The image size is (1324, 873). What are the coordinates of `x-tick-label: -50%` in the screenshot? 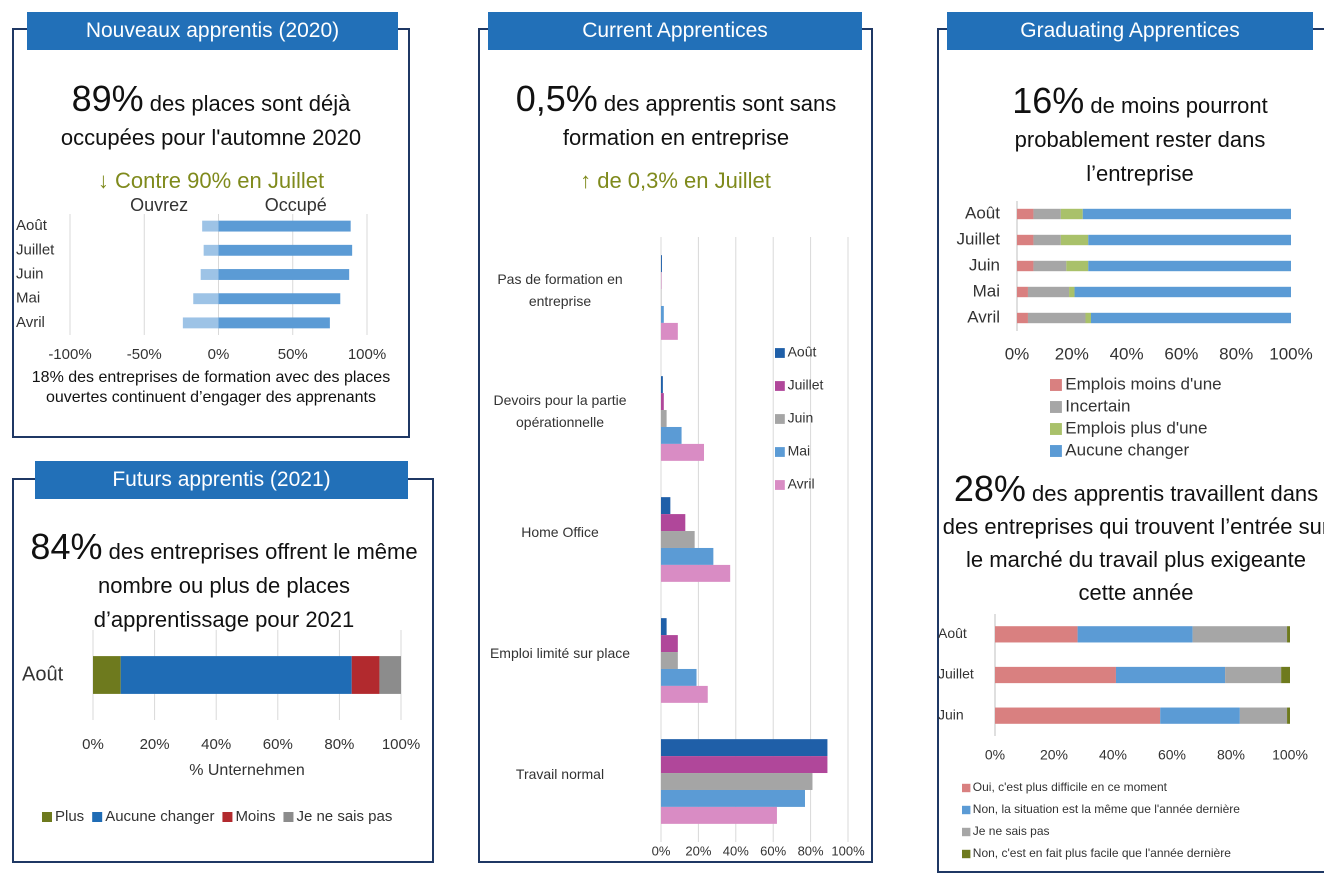 It's located at (144, 354).